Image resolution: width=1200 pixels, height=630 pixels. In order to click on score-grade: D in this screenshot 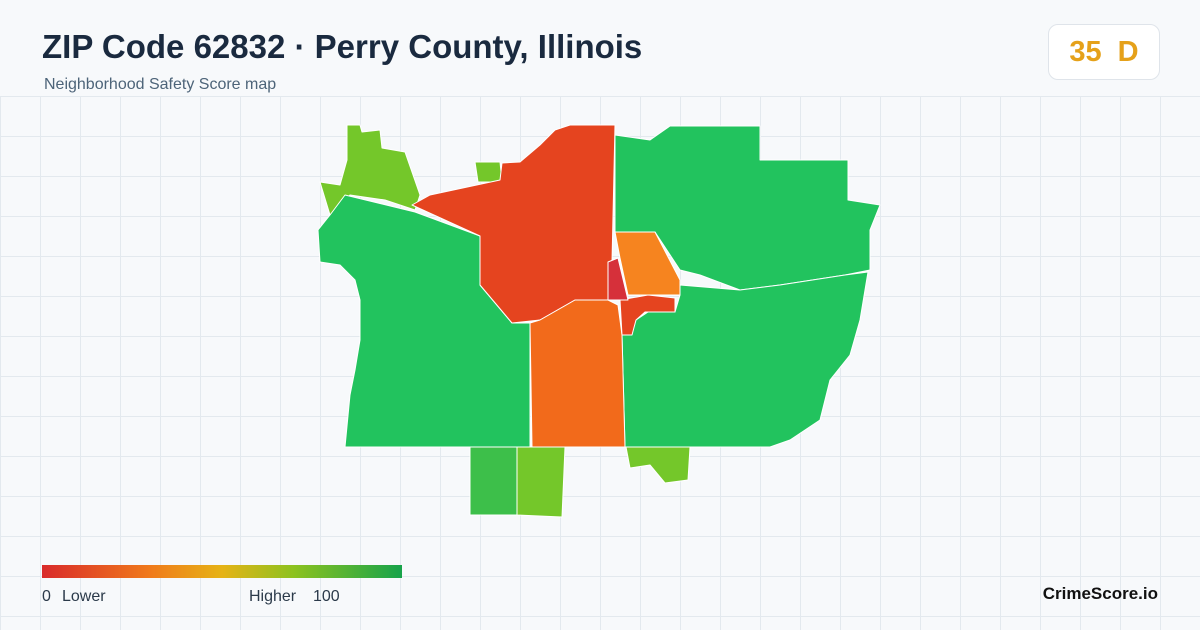, I will do `click(1128, 51)`.